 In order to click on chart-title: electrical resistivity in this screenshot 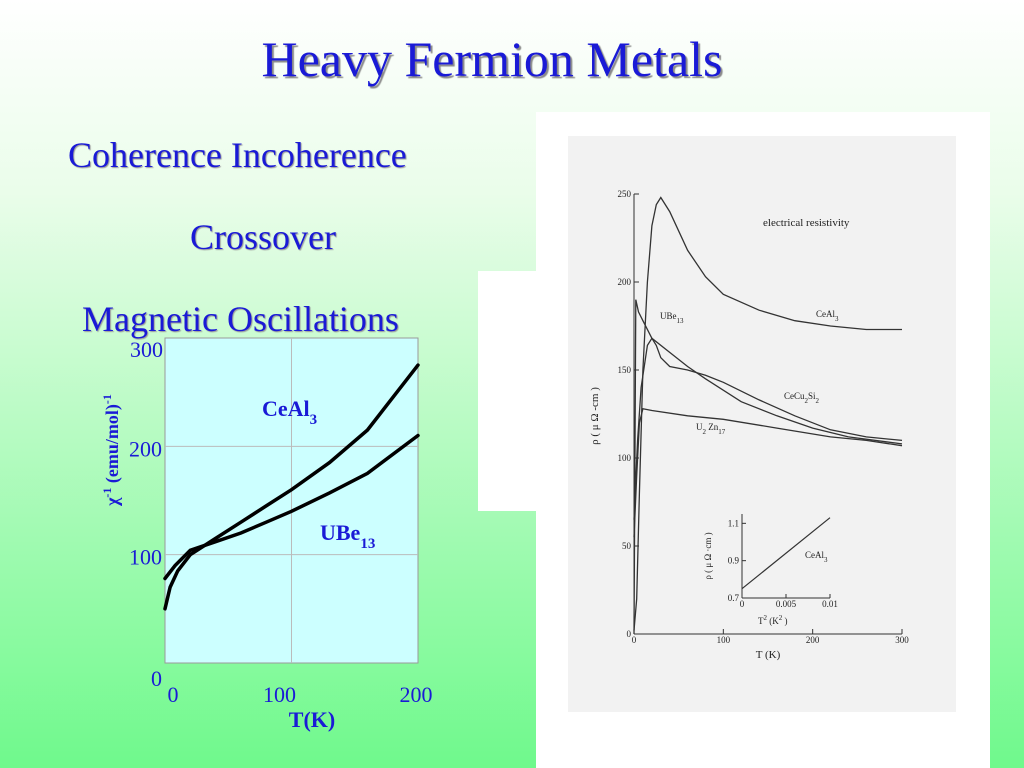, I will do `click(806, 223)`.